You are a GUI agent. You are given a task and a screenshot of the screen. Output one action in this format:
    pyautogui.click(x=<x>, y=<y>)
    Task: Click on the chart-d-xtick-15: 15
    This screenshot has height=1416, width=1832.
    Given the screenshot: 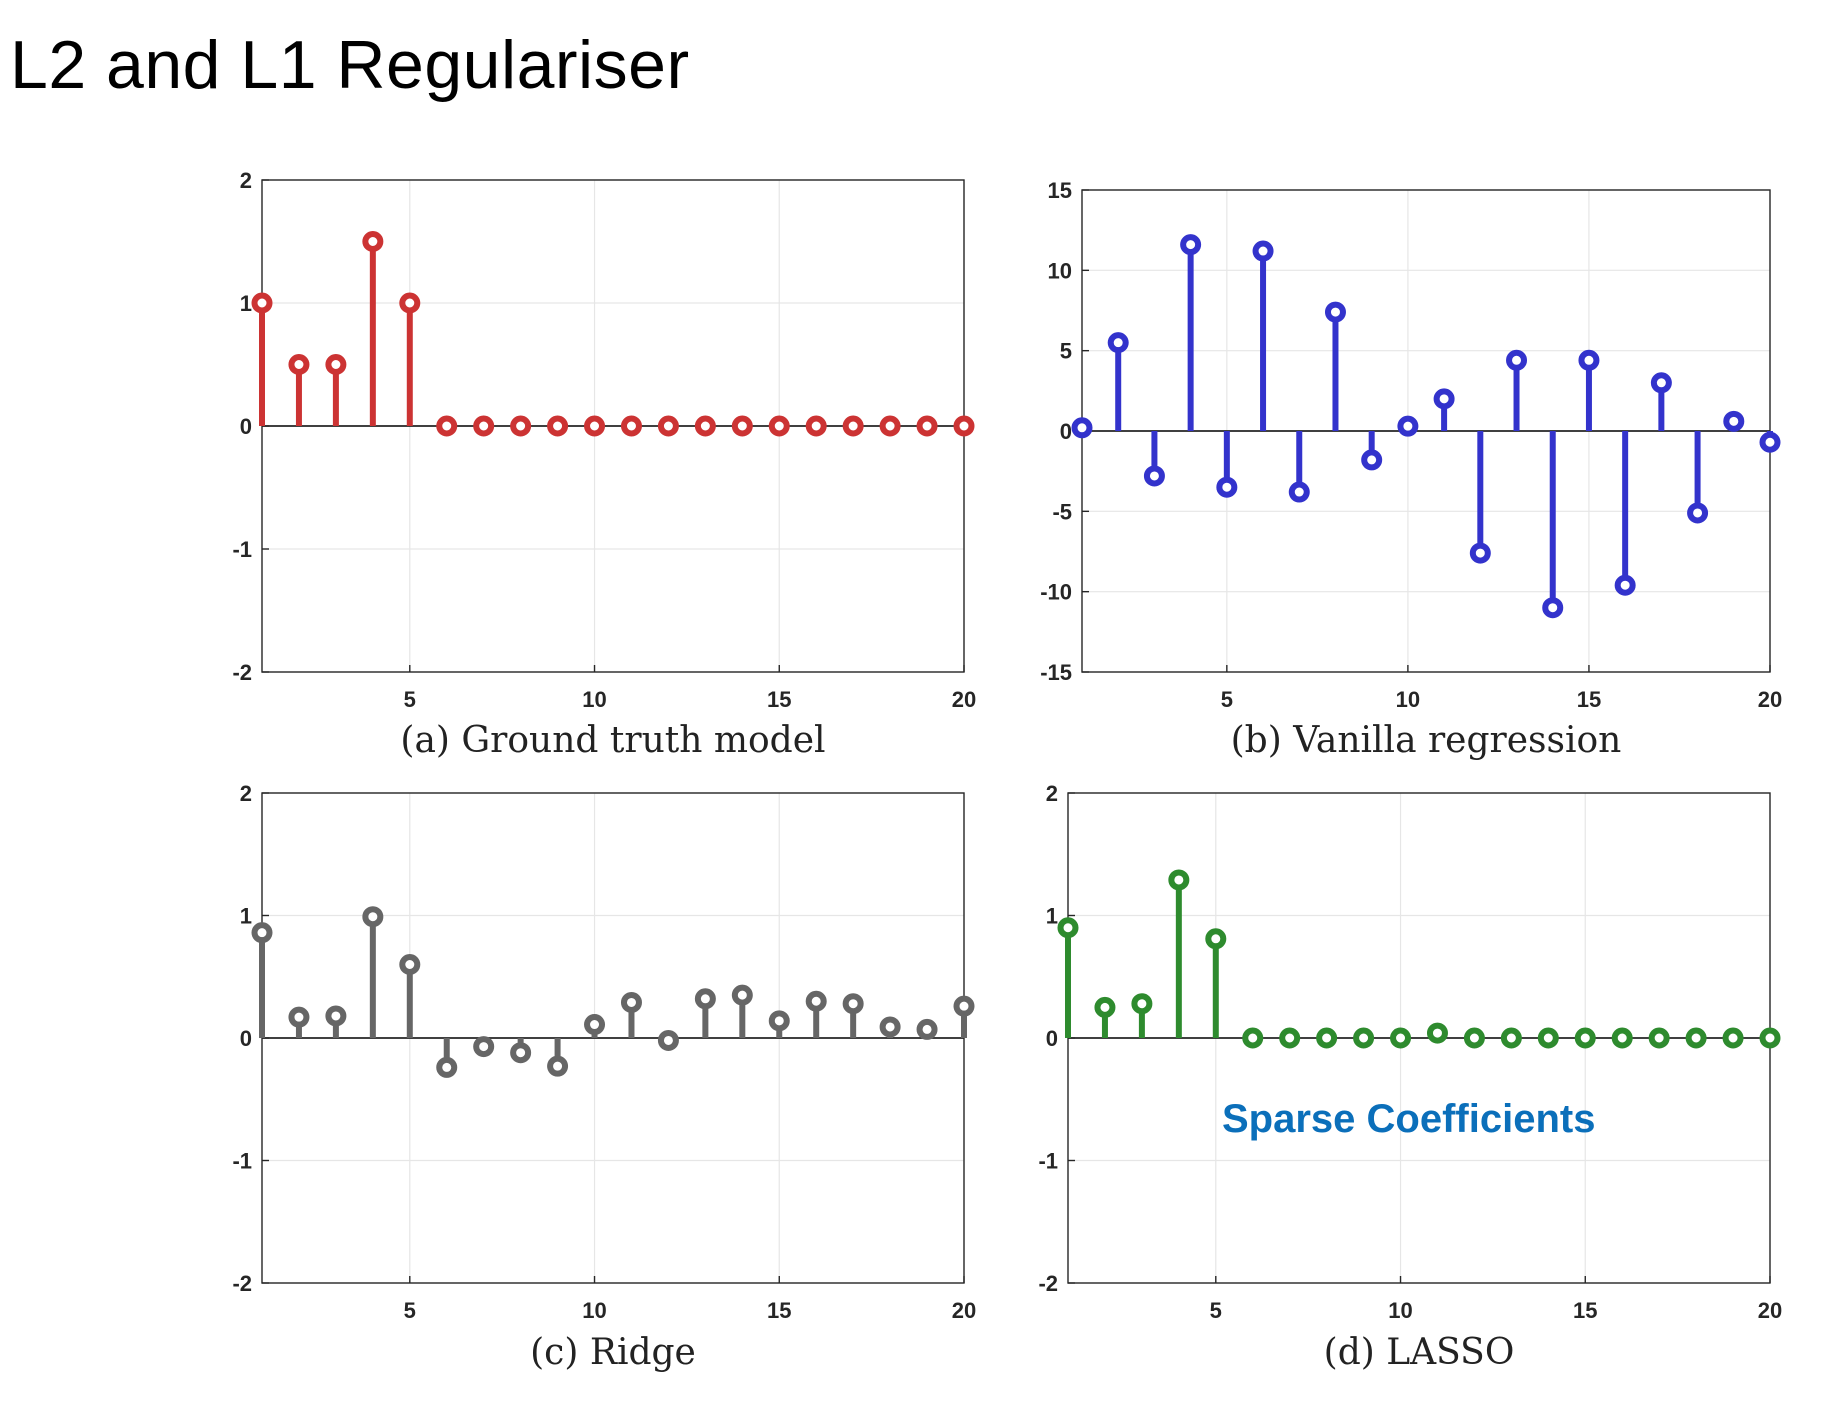 What is the action you would take?
    pyautogui.click(x=1585, y=1310)
    